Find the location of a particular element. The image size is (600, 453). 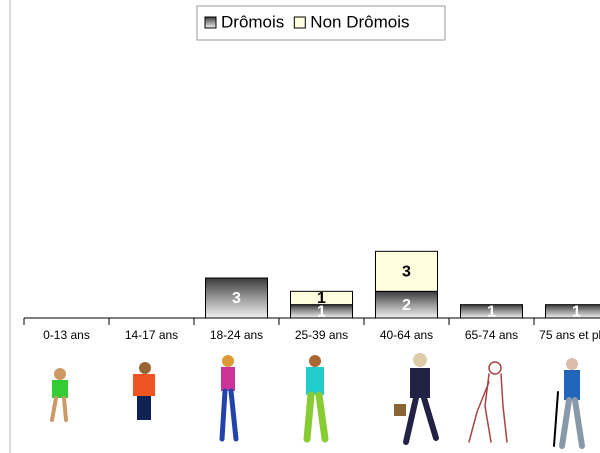

label-line: 65-74 ans is located at coordinates (491, 335).